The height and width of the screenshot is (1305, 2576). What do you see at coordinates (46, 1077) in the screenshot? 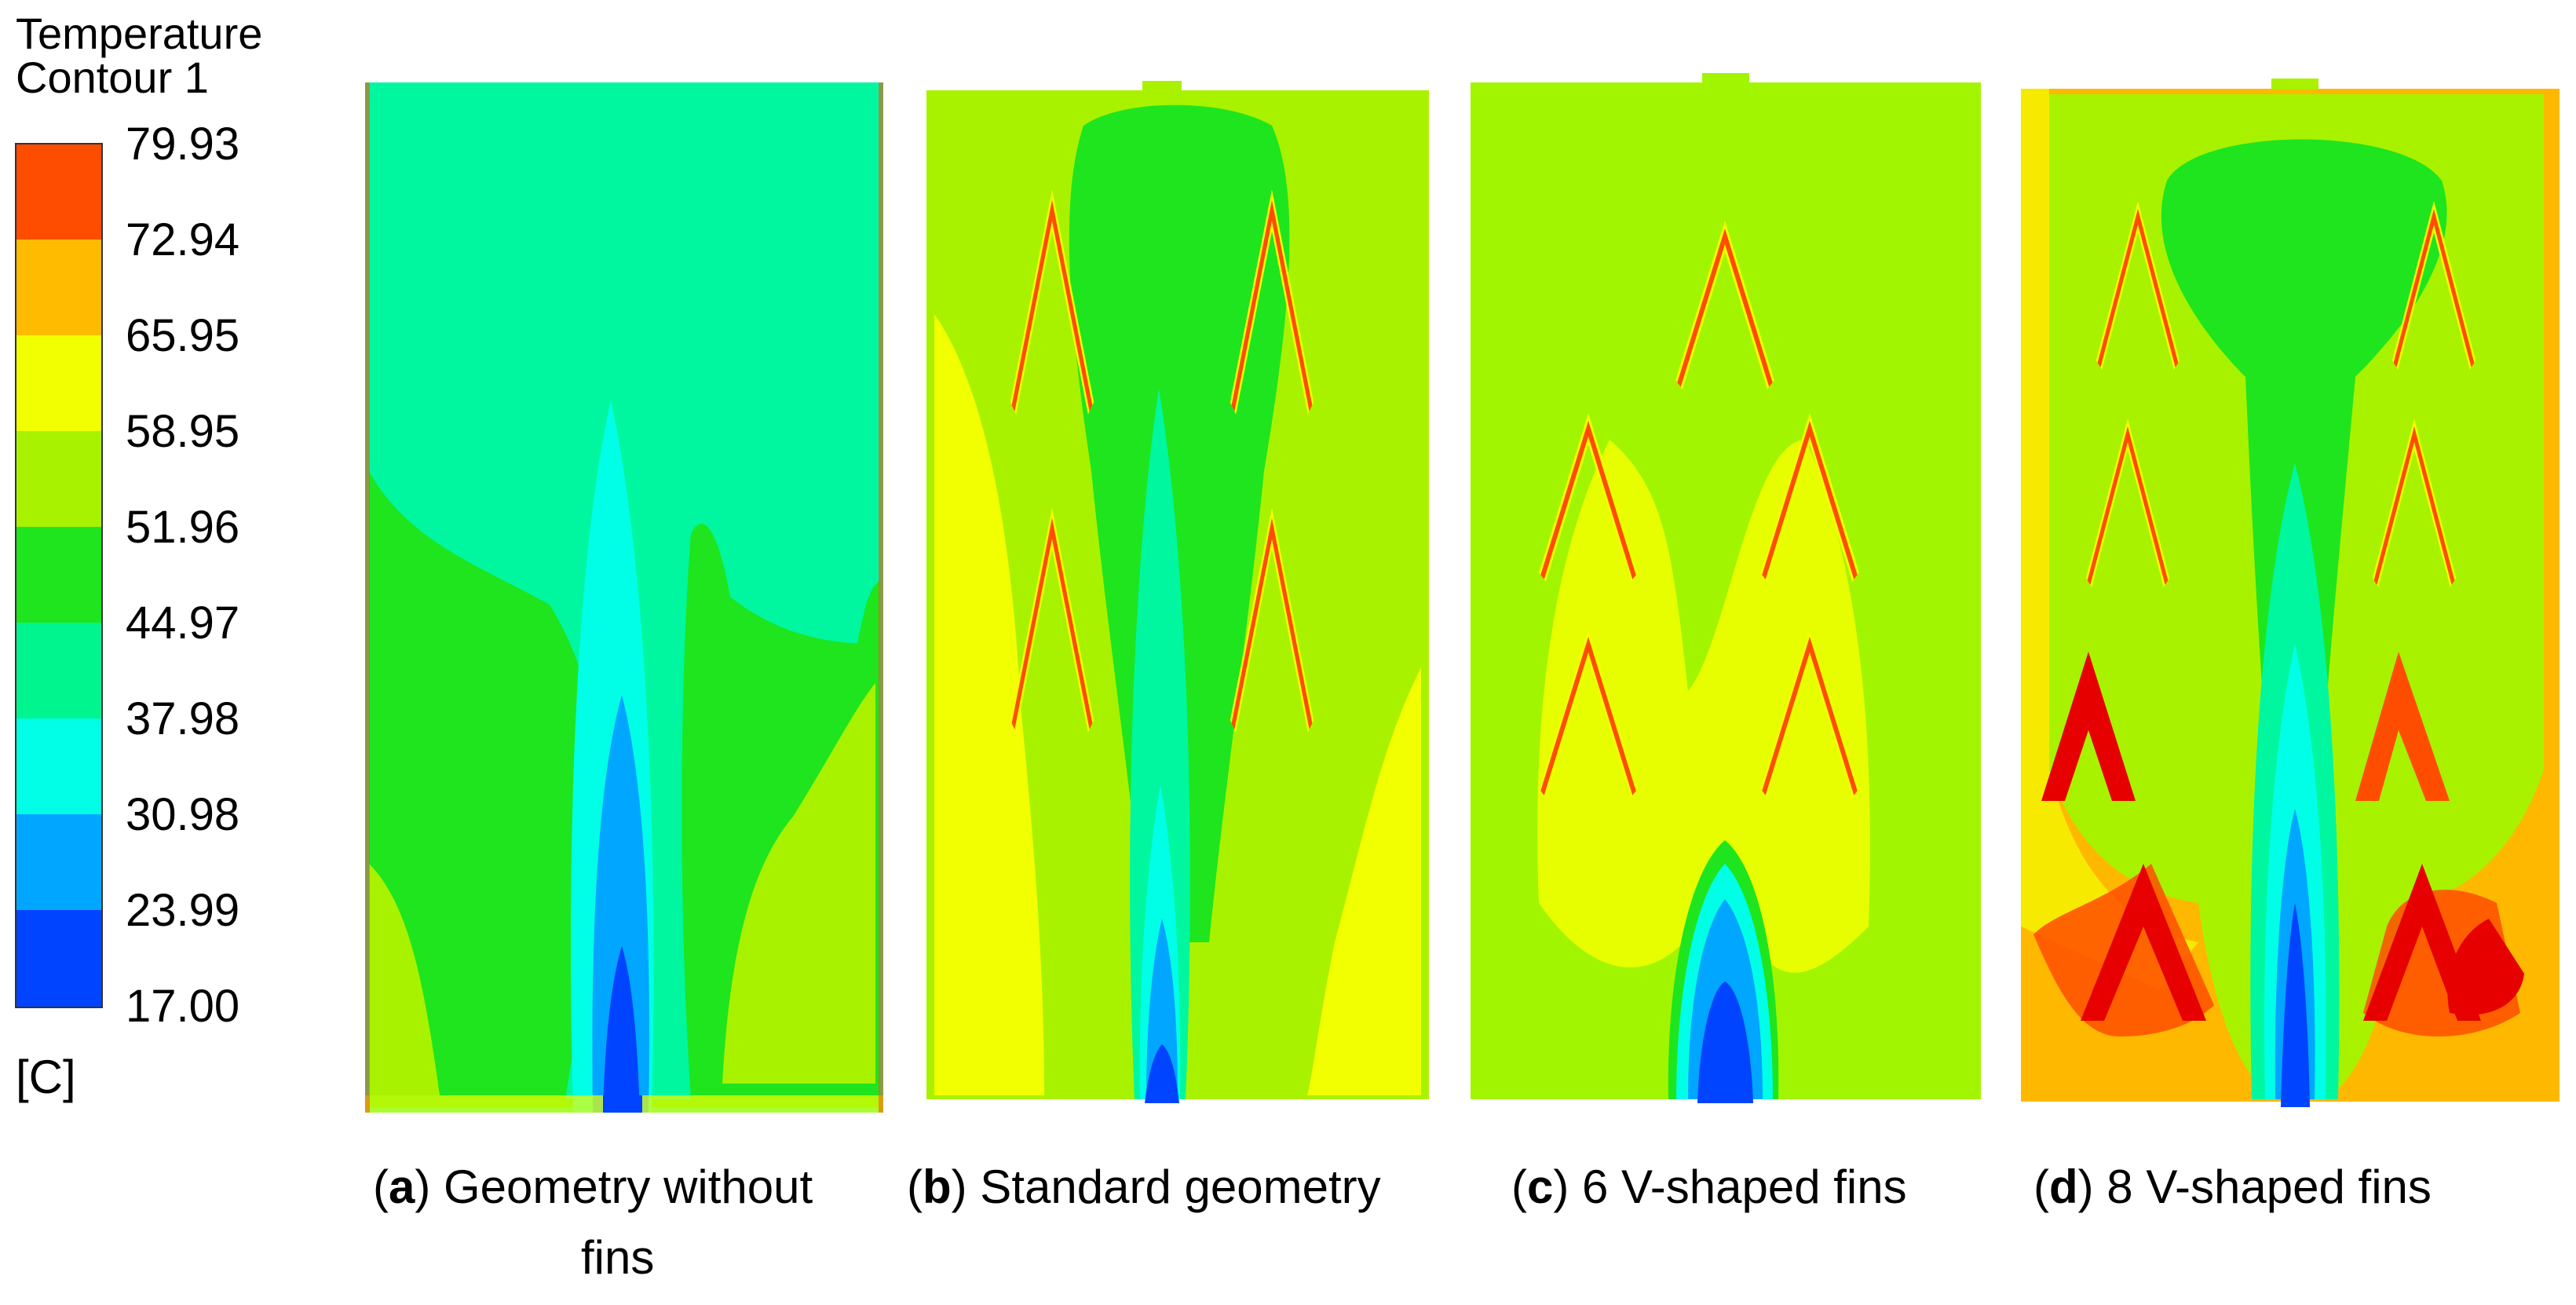
I see `legend-unit: [C]` at bounding box center [46, 1077].